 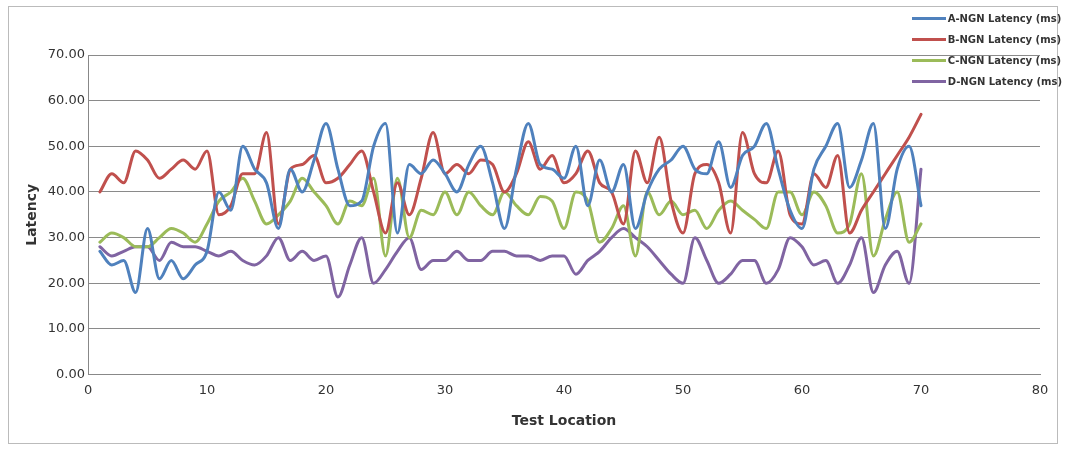 What do you see at coordinates (66, 191) in the screenshot?
I see `y-tick-label: 40.00` at bounding box center [66, 191].